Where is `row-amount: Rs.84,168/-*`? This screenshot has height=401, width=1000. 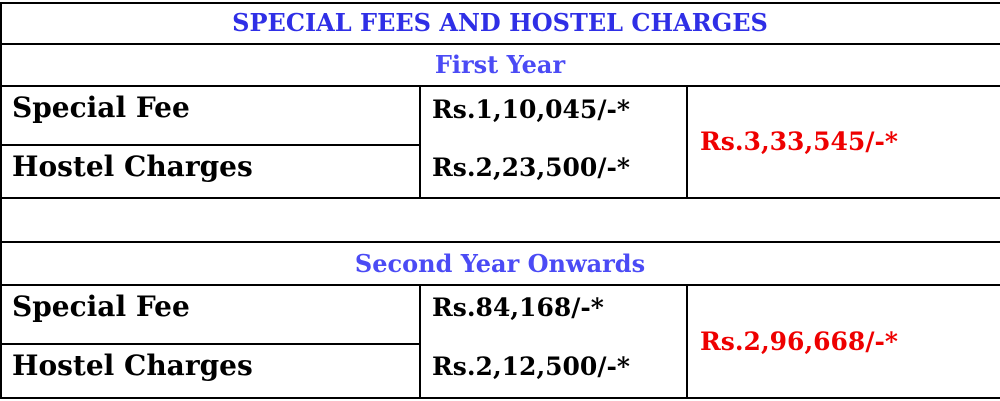 row-amount: Rs.84,168/-* is located at coordinates (518, 307).